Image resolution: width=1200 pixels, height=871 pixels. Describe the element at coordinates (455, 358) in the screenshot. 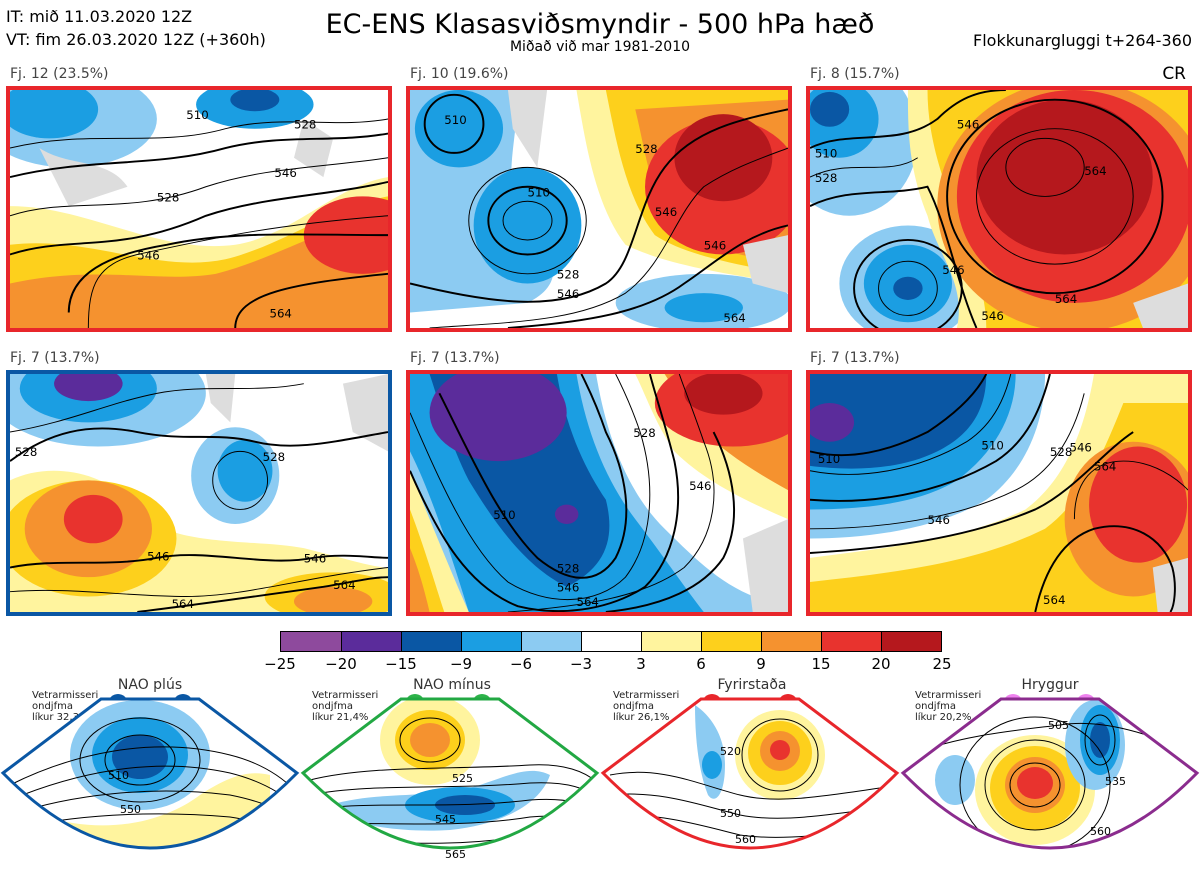

I see `panel-5-label: Fj. 7 (13.7%)` at that location.